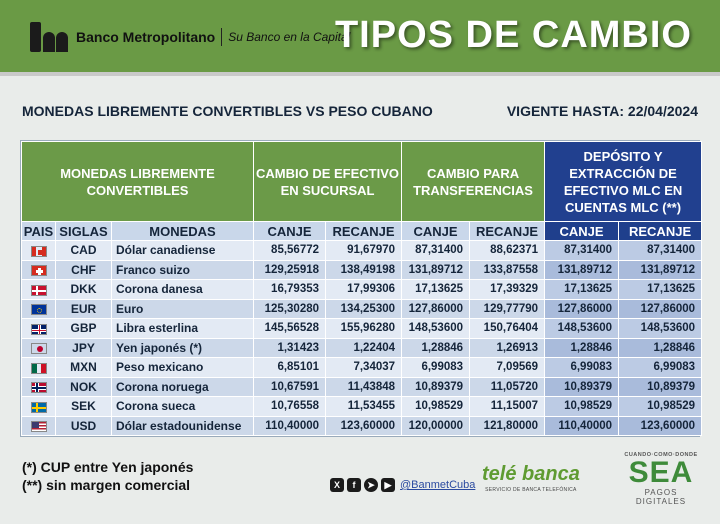 The height and width of the screenshot is (524, 720). I want to click on mlc-recanje-value: 6,99083, so click(660, 367).